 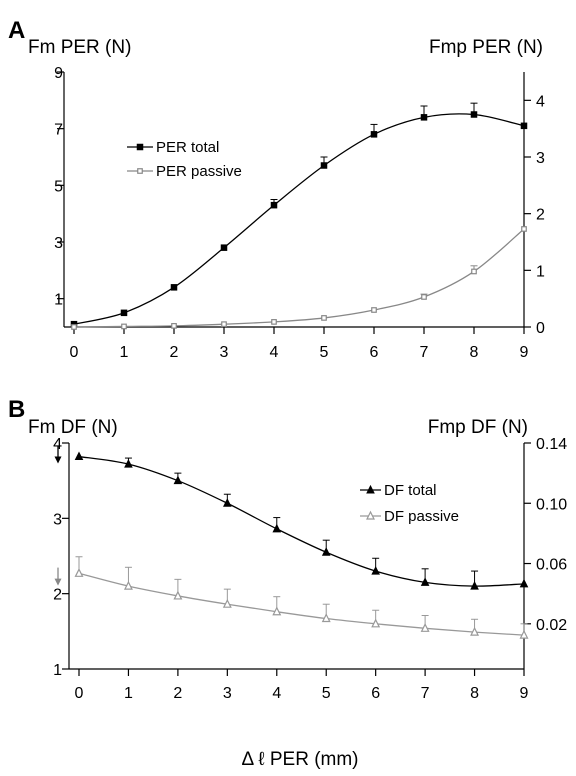 What do you see at coordinates (540, 328) in the screenshot?
I see `panel-a-right-tick-label: 0` at bounding box center [540, 328].